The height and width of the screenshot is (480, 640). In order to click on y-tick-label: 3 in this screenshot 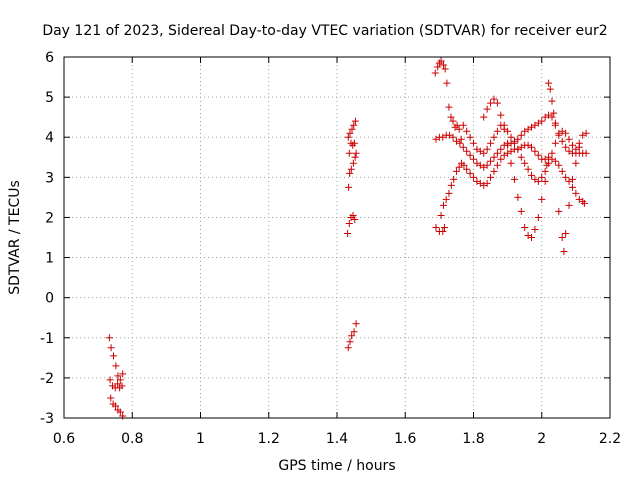, I will do `click(49, 178)`.